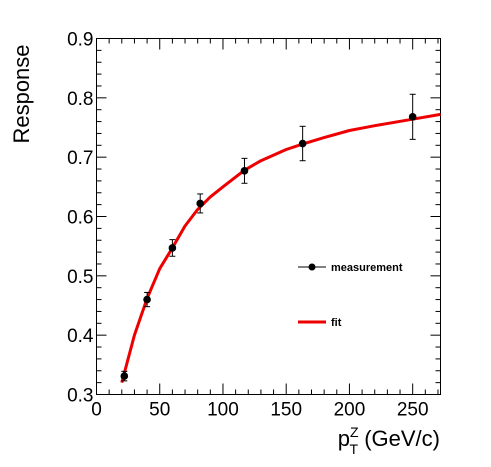 The image size is (491, 467). I want to click on x-axis-title-main: p, so click(344, 438).